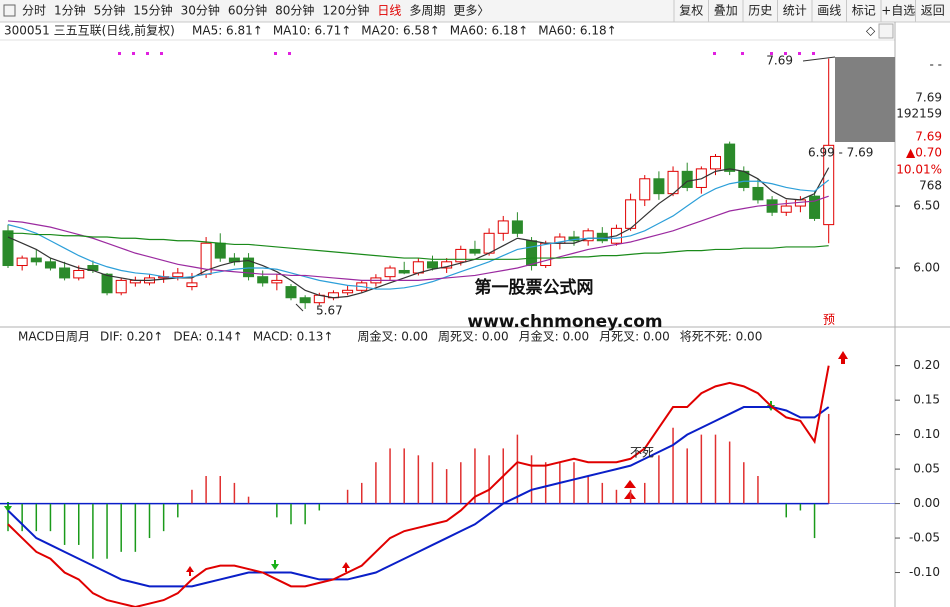 This screenshot has width=950, height=607. I want to click on period-tab: 80分钟, so click(294, 10).